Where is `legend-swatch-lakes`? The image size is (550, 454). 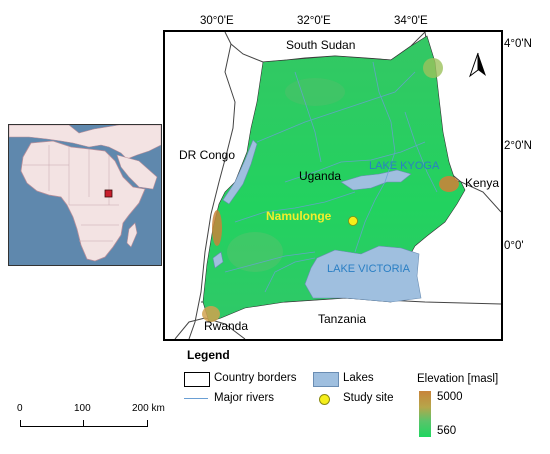
legend-swatch-lakes is located at coordinates (326, 379).